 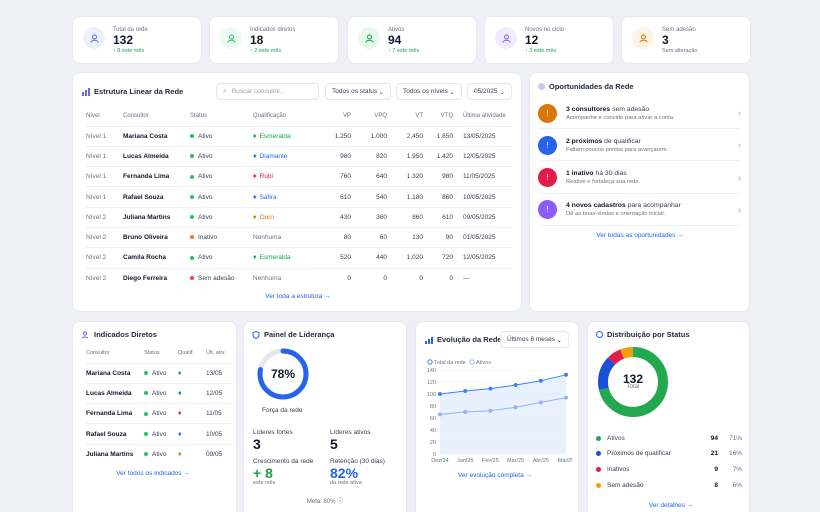 What do you see at coordinates (153, 473) in the screenshot?
I see `view-direct-link: Ver todos os indicados →` at bounding box center [153, 473].